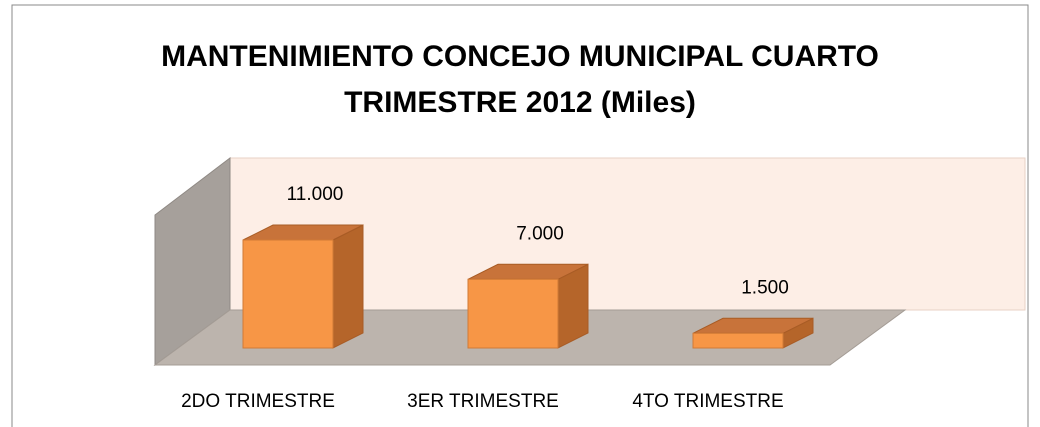 This screenshot has width=1040, height=427. Describe the element at coordinates (315, 194) in the screenshot. I see `data-label: 11.000` at that location.